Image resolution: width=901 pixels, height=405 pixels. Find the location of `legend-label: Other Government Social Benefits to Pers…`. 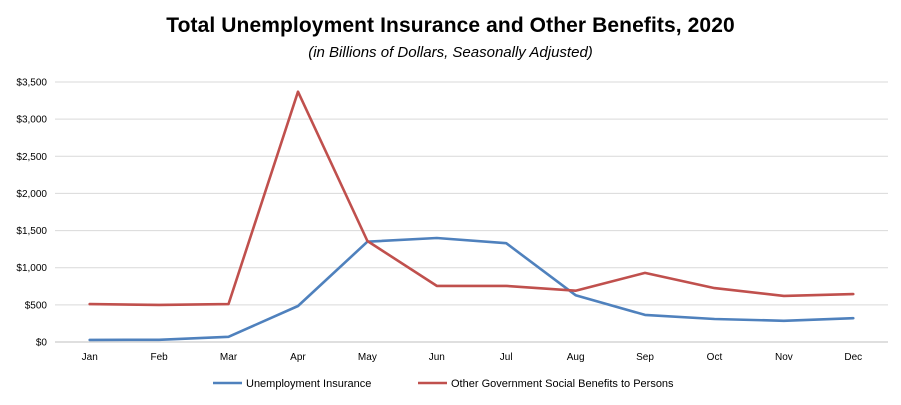

legend-label: Other Government Social Benefits to Pers… is located at coordinates (562, 384).